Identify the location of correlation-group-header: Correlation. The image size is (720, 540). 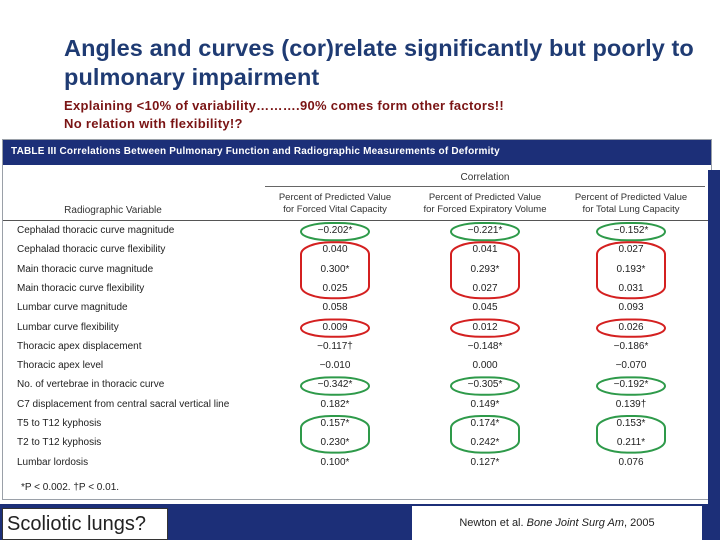
(485, 177).